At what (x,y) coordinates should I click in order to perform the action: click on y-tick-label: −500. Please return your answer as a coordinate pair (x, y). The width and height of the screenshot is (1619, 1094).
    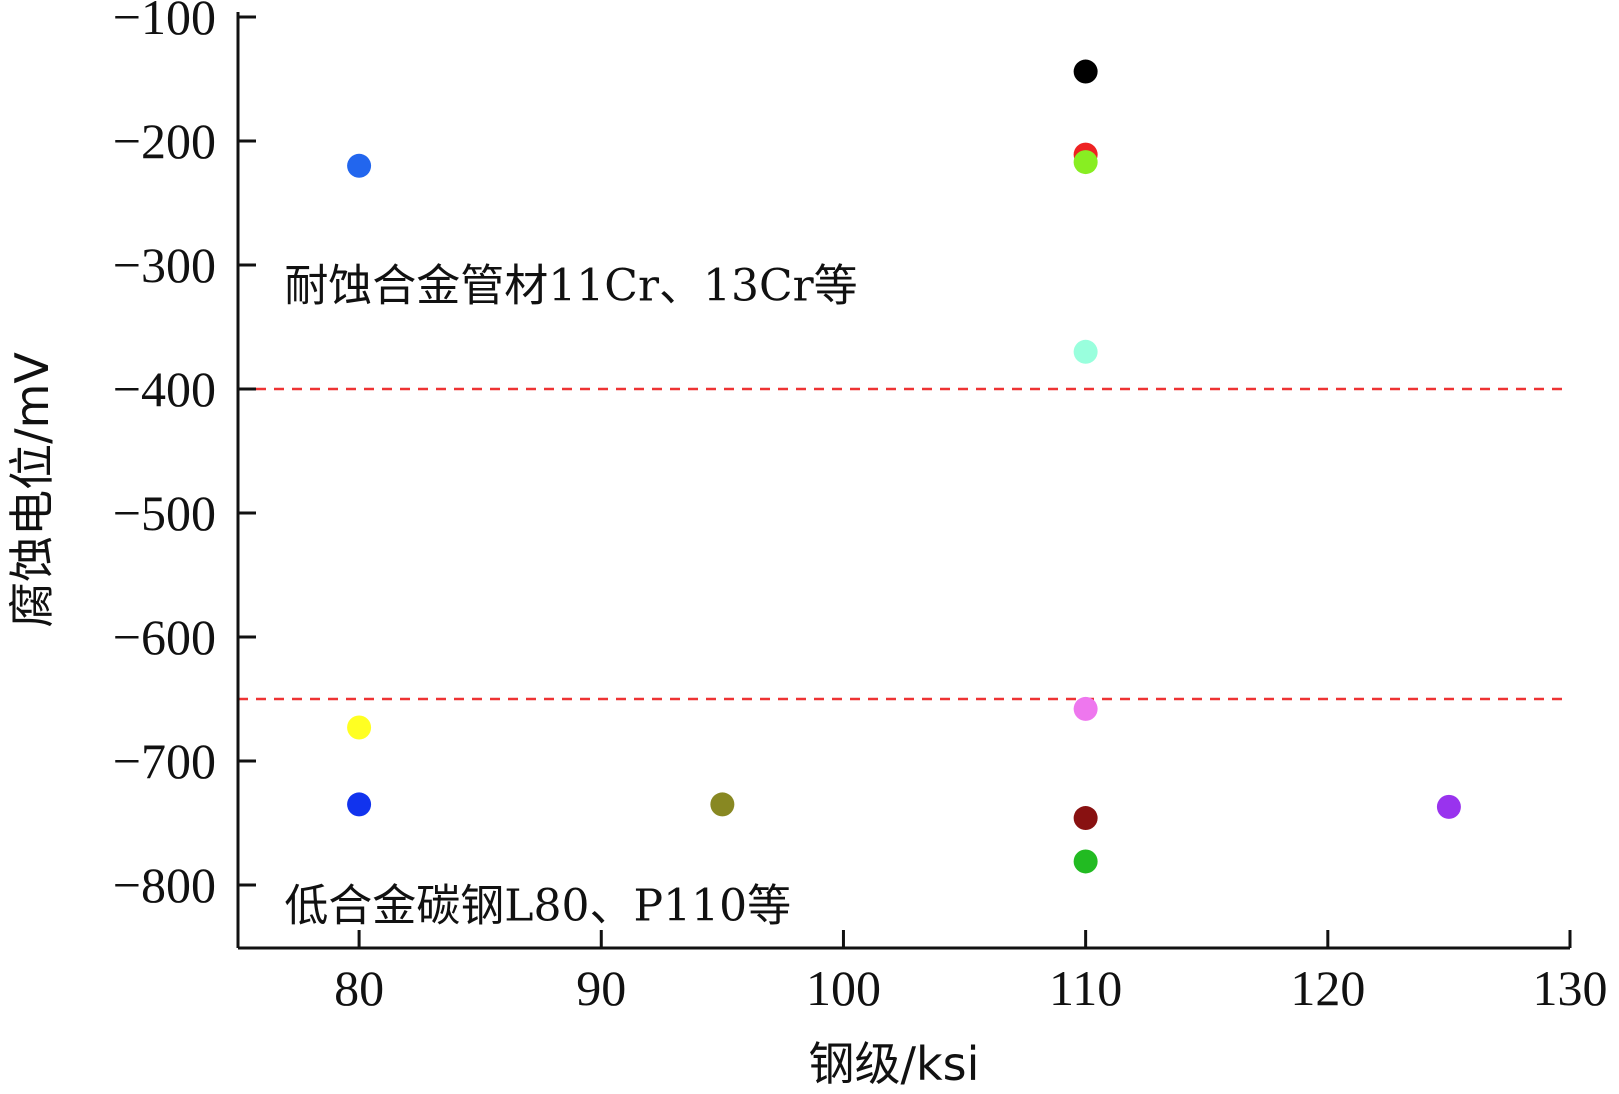
    Looking at the image, I should click on (164, 513).